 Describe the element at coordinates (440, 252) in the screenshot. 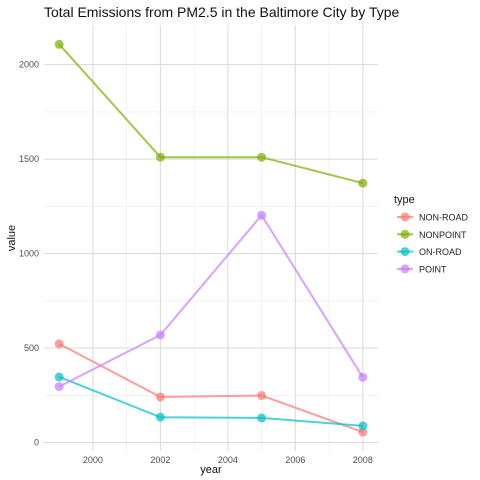

I see `legend-label: ON-ROAD` at that location.